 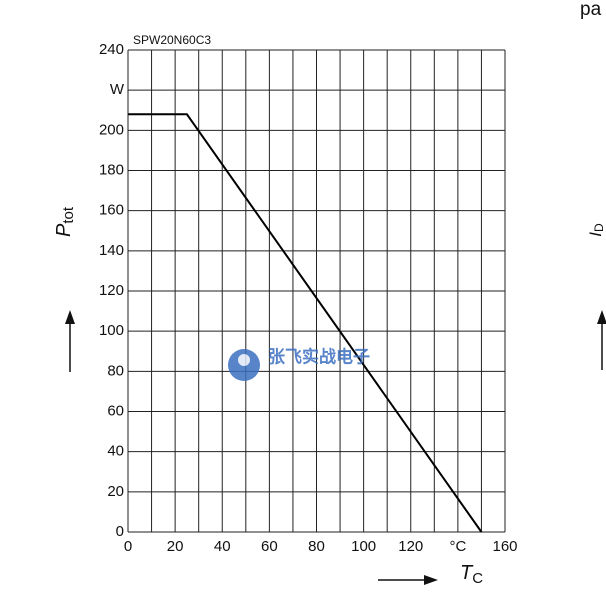 What do you see at coordinates (111, 210) in the screenshot?
I see `y-tick-label: 160` at bounding box center [111, 210].